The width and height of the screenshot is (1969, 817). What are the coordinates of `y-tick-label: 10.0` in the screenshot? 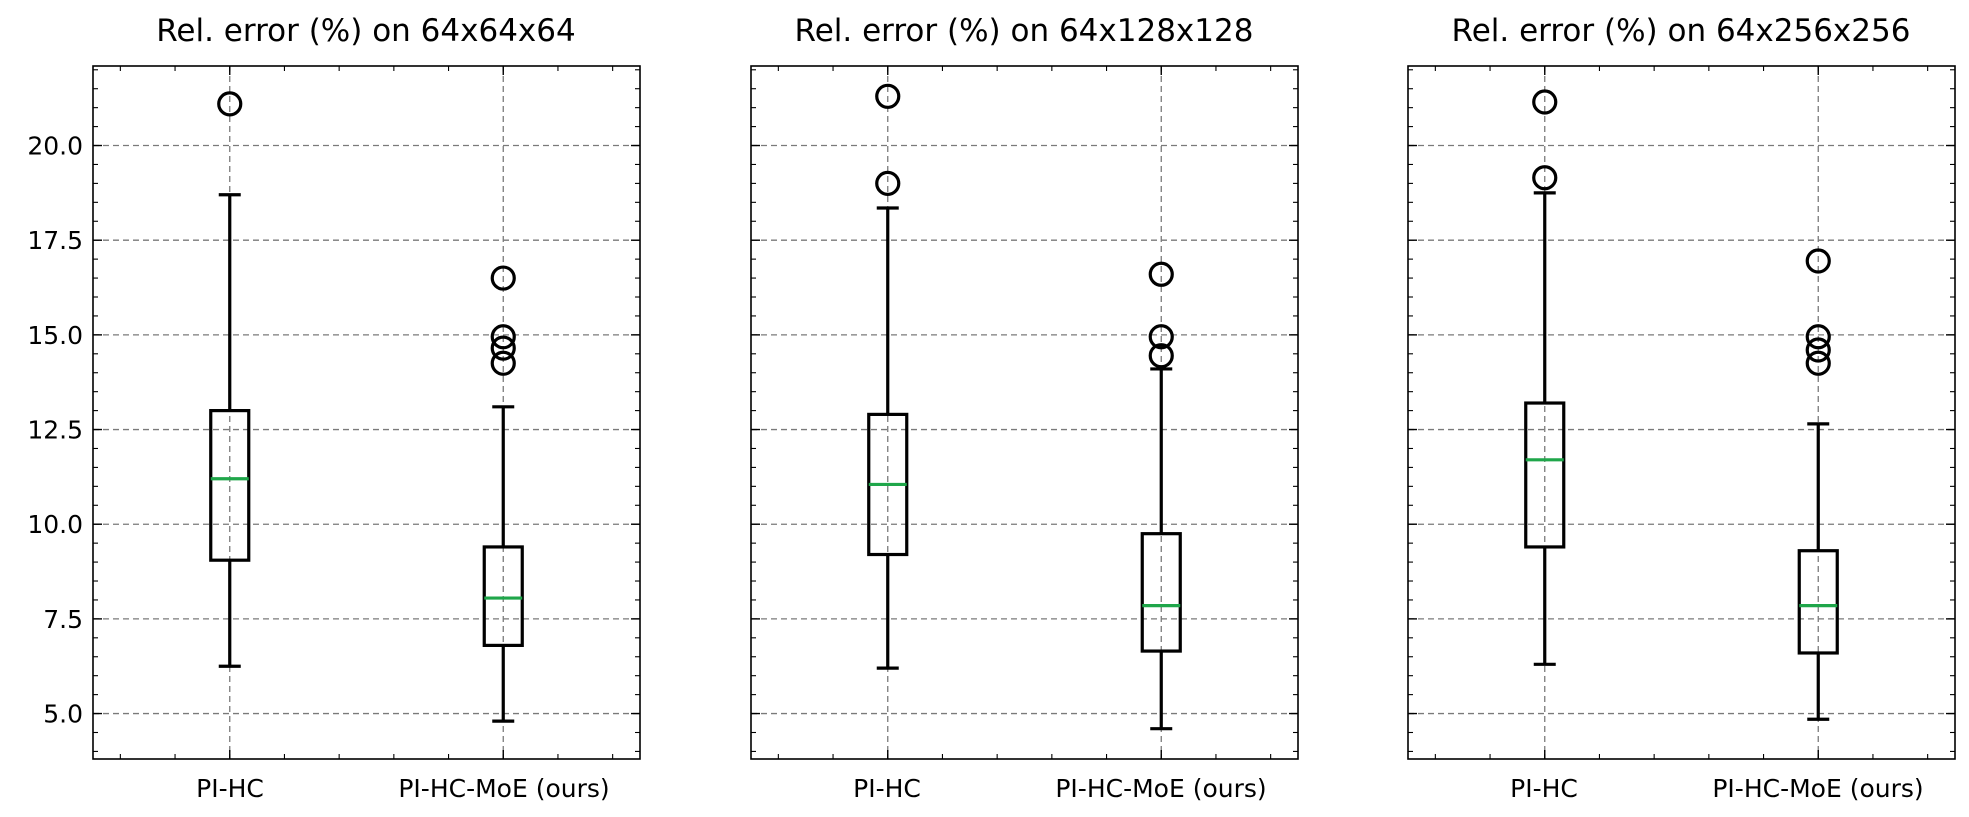 It's located at (55, 524).